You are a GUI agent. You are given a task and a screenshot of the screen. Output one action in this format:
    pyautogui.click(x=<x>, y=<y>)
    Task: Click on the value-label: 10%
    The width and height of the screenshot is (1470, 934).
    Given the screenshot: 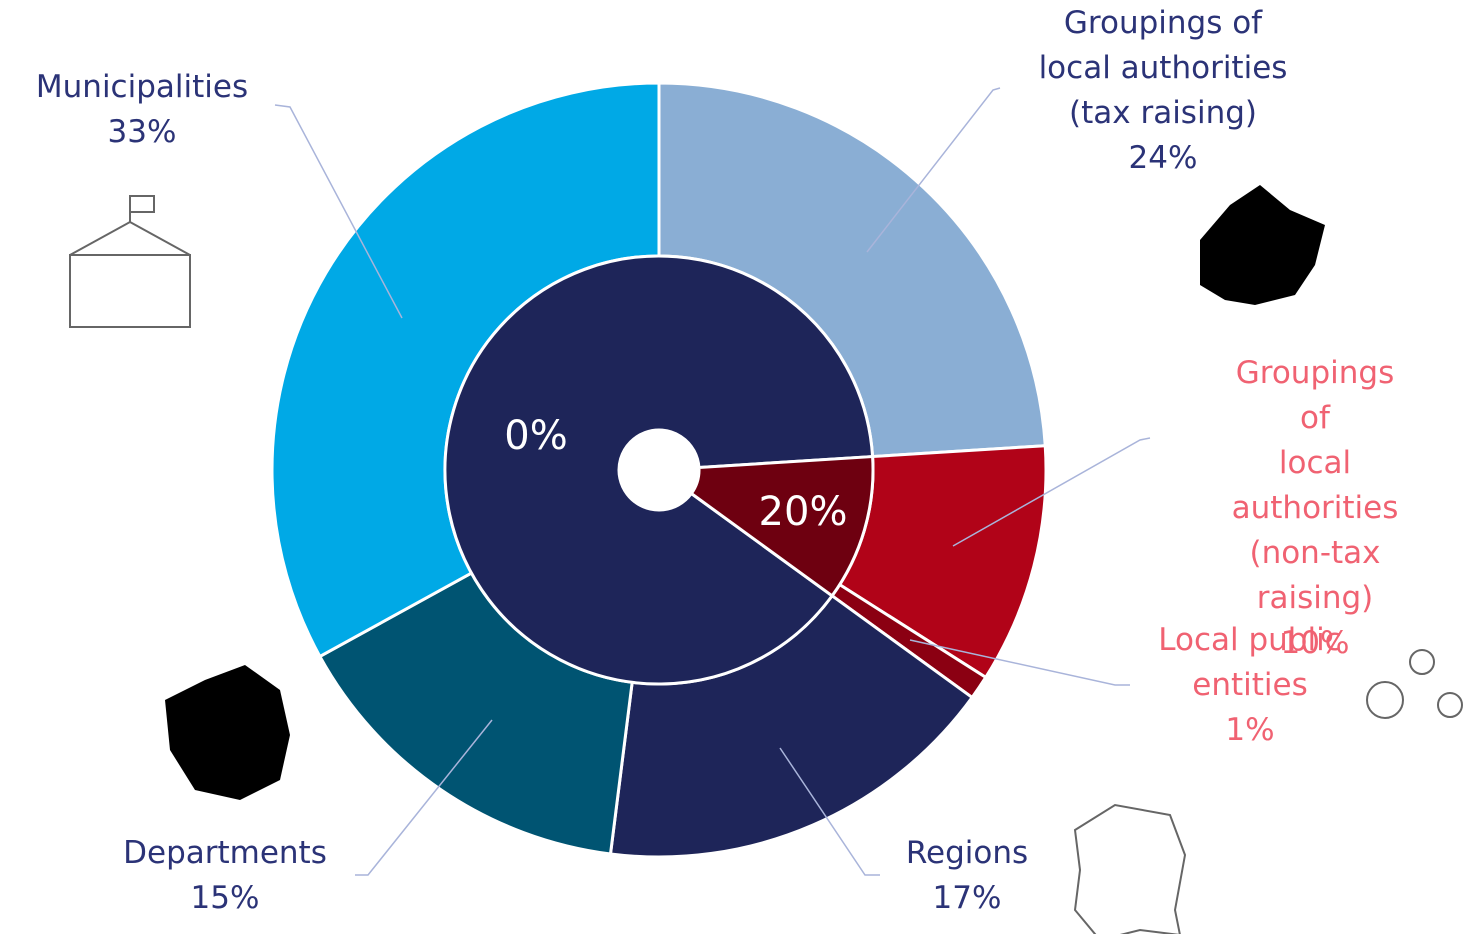 What is the action you would take?
    pyautogui.click(x=1315, y=643)
    